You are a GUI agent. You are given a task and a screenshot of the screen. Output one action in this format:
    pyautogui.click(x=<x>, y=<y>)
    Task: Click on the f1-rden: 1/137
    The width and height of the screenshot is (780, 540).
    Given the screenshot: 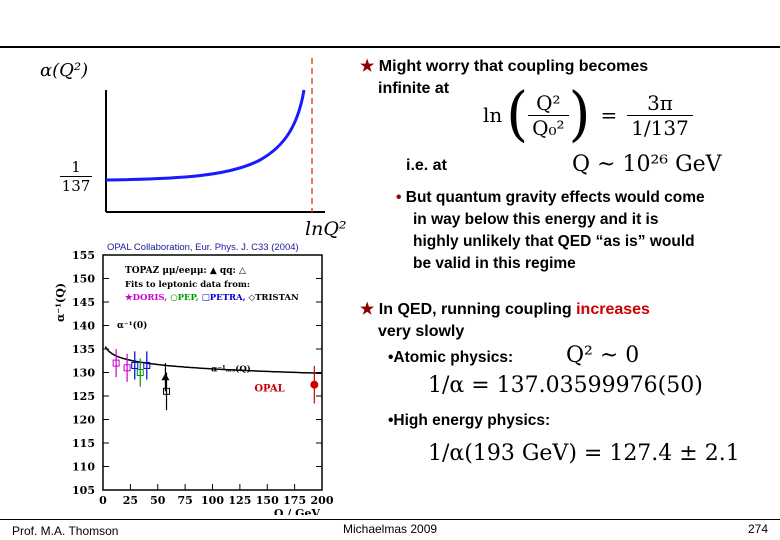 What is the action you would take?
    pyautogui.click(x=660, y=127)
    